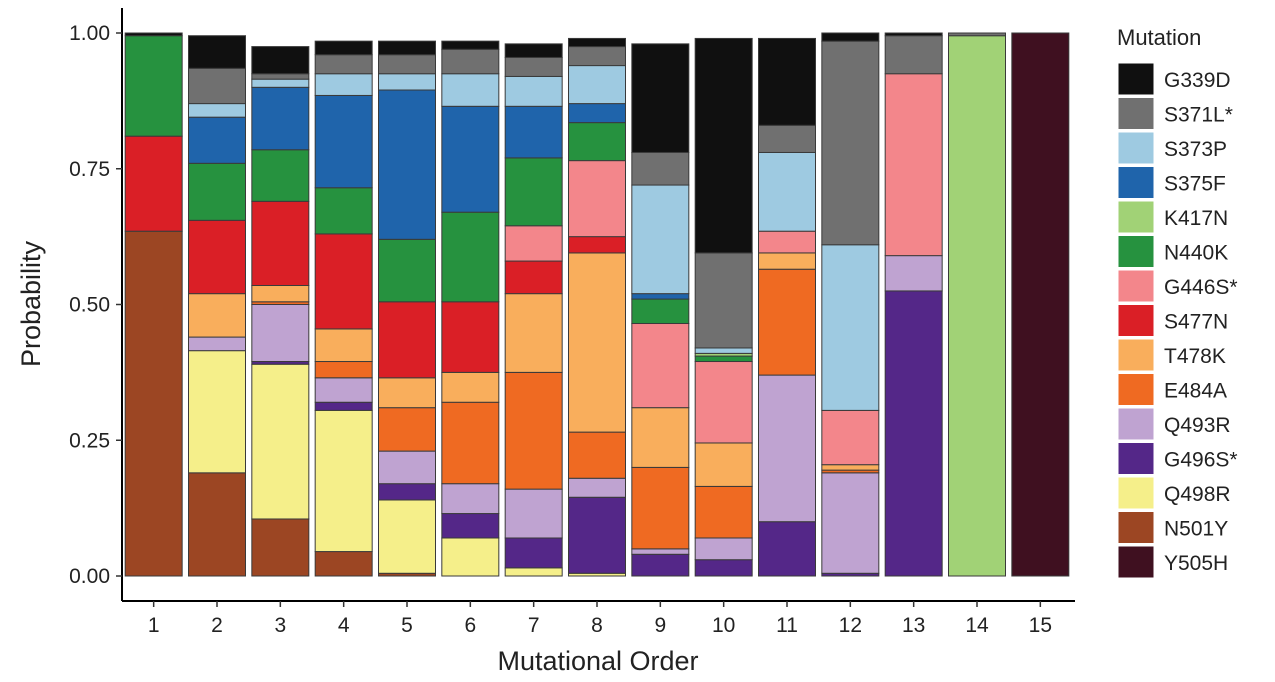 This screenshot has width=1275, height=682. Describe the element at coordinates (407, 48) in the screenshot. I see `bar-segment-5-g339d` at that location.